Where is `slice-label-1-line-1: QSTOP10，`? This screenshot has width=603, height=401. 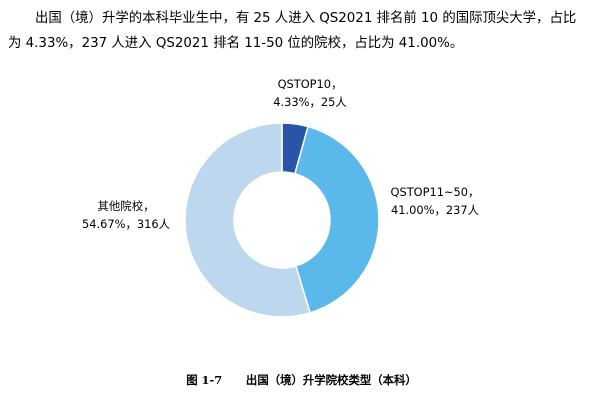
slice-label-1-line-1: QSTOP10， is located at coordinates (310, 84).